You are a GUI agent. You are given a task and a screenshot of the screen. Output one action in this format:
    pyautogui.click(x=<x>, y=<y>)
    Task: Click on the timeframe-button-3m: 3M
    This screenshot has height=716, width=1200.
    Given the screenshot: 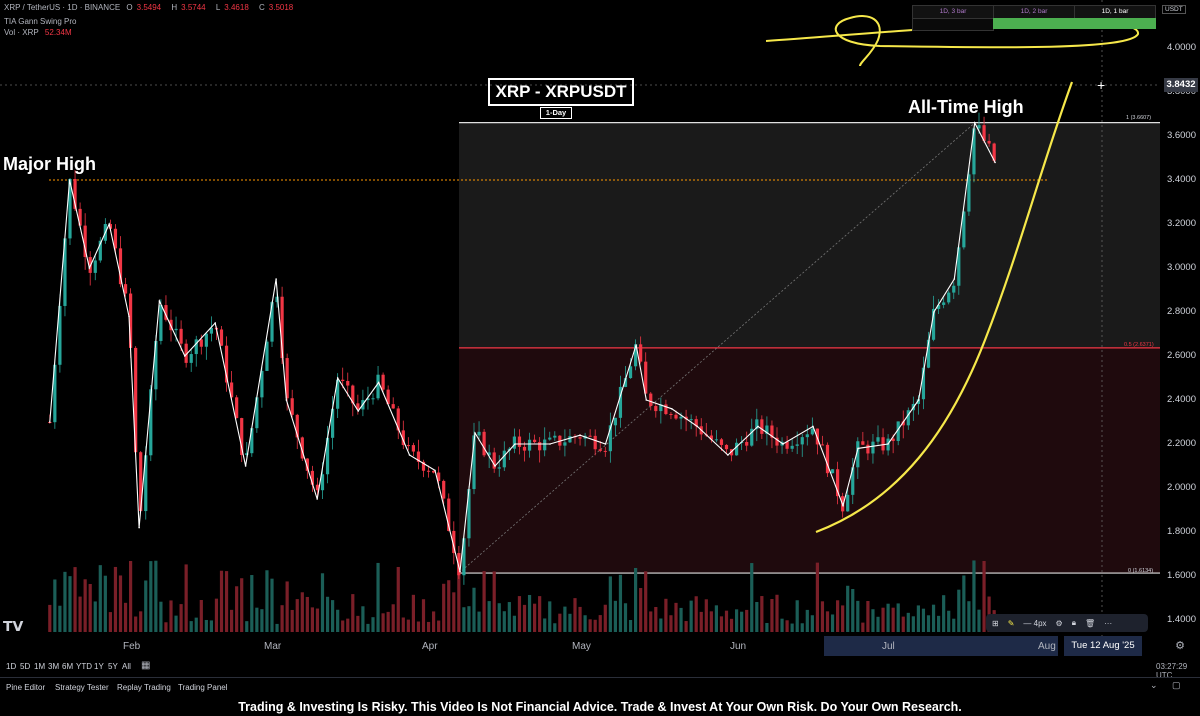 What is the action you would take?
    pyautogui.click(x=54, y=666)
    